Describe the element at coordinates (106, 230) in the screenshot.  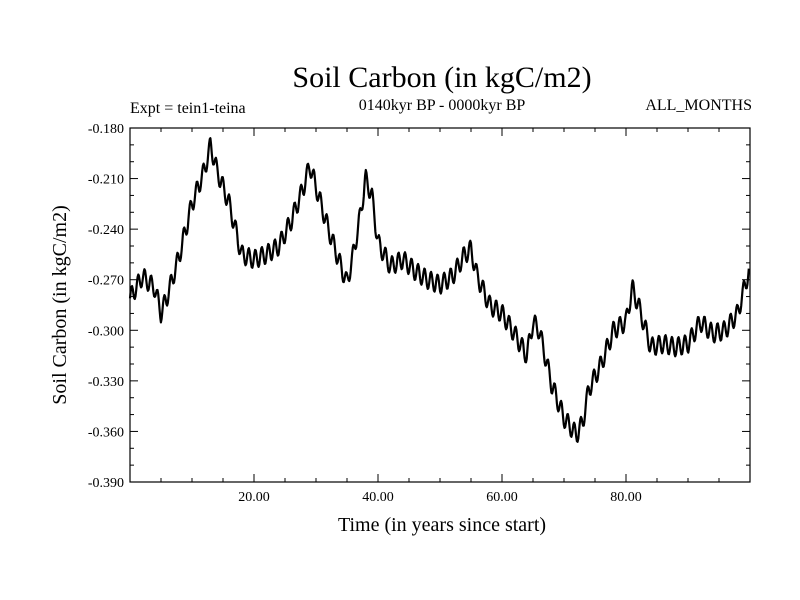
I see `y-tick-label: -0.240` at that location.